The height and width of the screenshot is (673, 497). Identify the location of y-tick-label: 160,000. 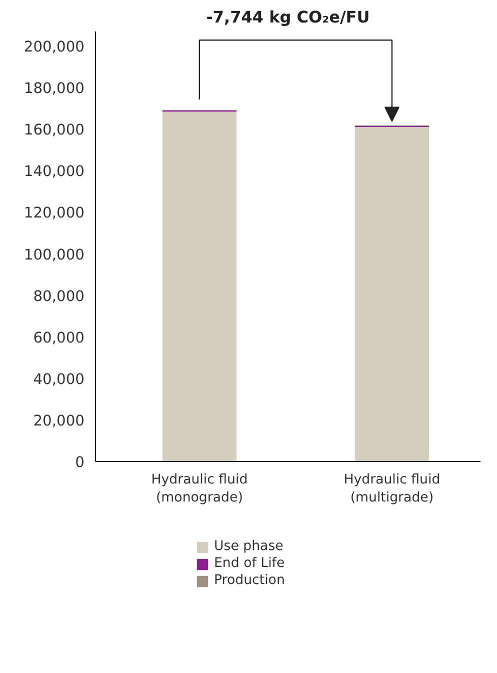
(54, 130).